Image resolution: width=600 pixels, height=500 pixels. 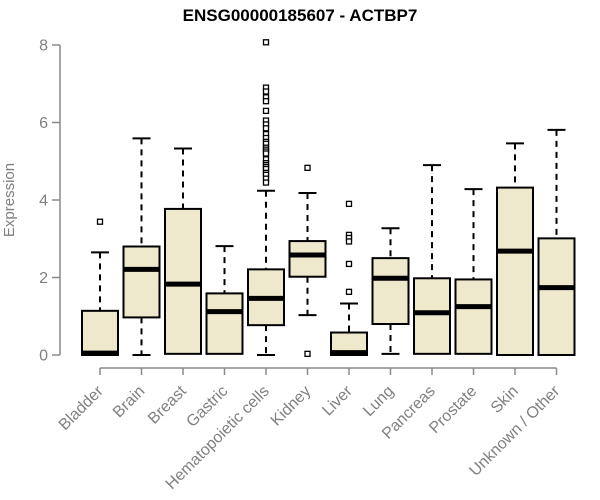 I want to click on boxplot-group-lung, so click(x=390, y=291).